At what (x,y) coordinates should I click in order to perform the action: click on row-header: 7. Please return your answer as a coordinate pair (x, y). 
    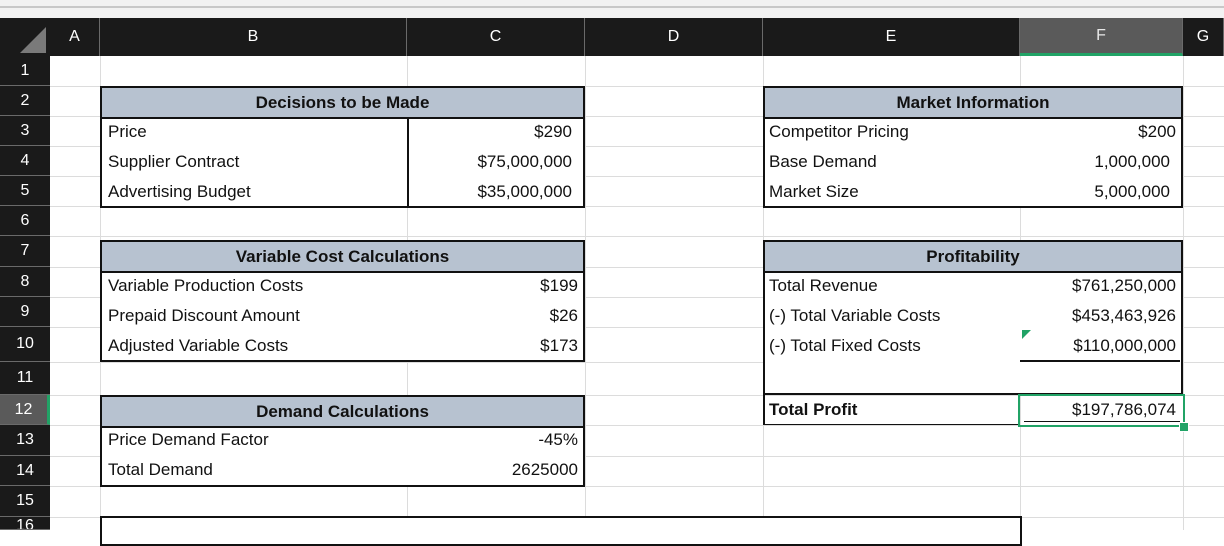
    Looking at the image, I should click on (25, 251).